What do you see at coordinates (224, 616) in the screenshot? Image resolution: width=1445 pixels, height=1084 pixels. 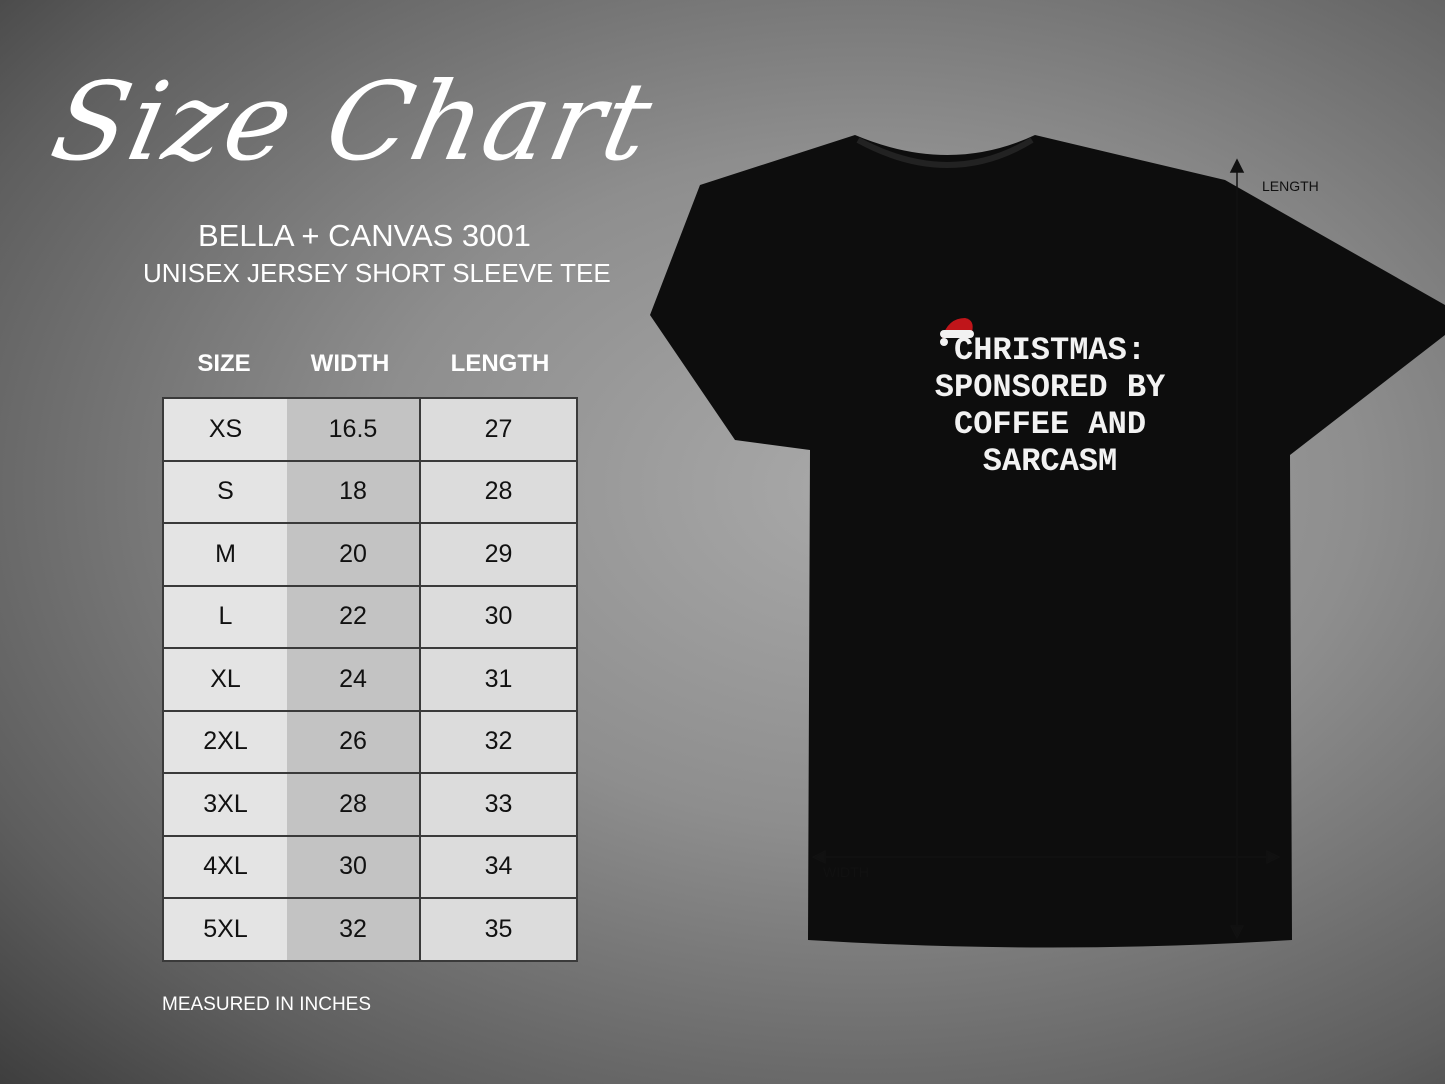 I see `size-cell: L` at bounding box center [224, 616].